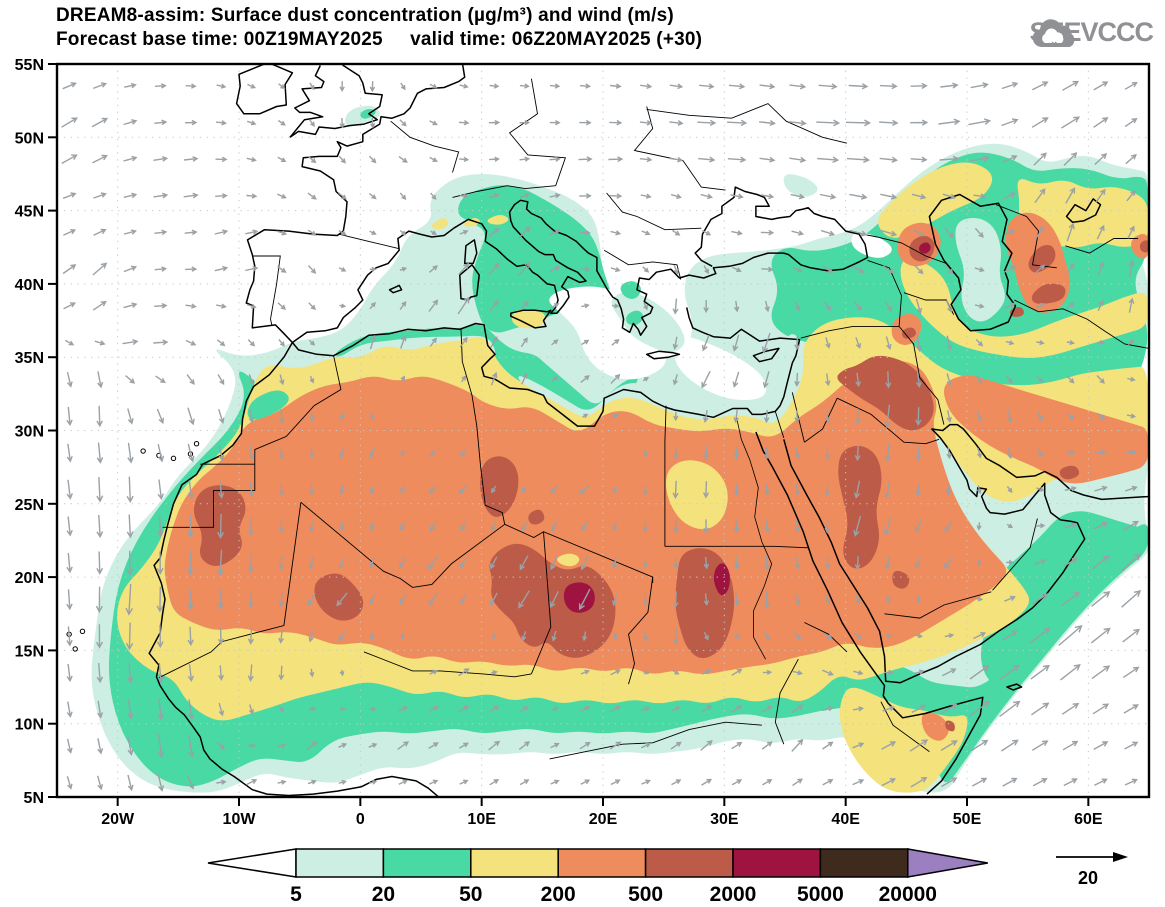 The image size is (1165, 907). Describe the element at coordinates (603, 819) in the screenshot. I see `x-tick-label: 20E` at that location.